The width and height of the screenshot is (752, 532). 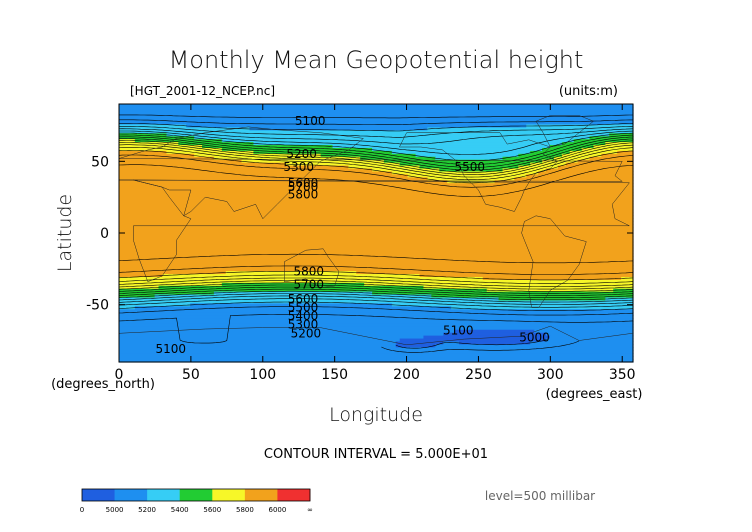 I want to click on color-scale-frame, so click(x=196, y=495).